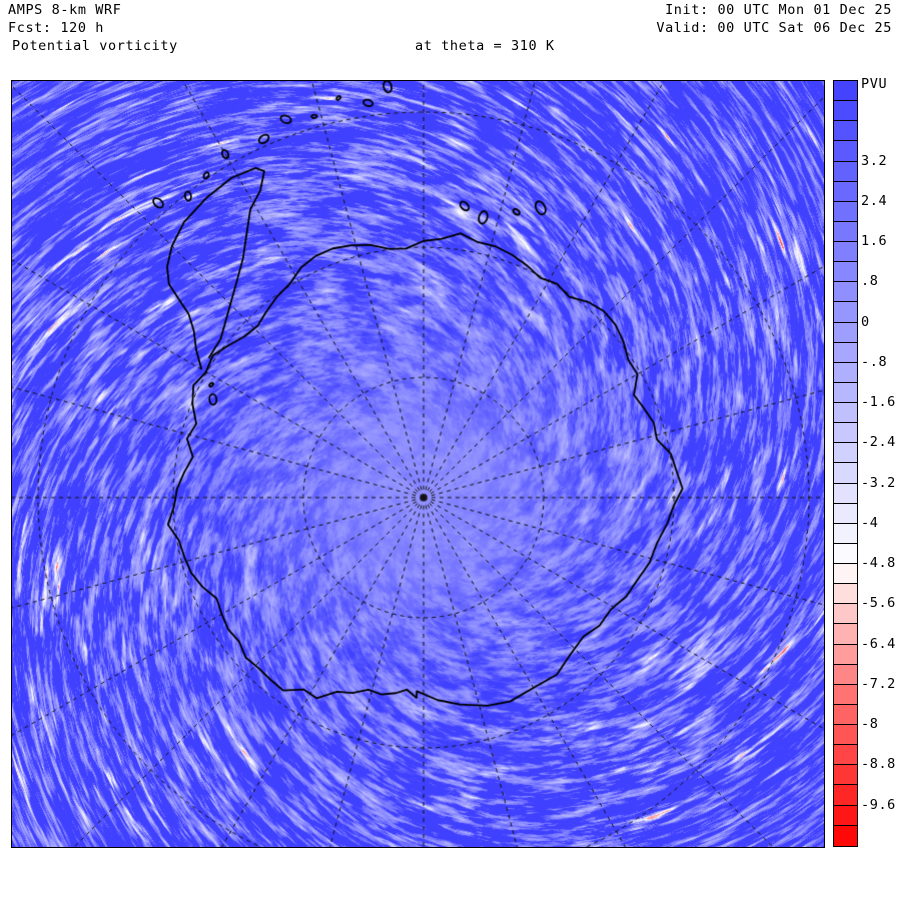 Image resolution: width=900 pixels, height=900 pixels. Describe the element at coordinates (878, 442) in the screenshot. I see `colorbar-tick-label: -2.4` at that location.